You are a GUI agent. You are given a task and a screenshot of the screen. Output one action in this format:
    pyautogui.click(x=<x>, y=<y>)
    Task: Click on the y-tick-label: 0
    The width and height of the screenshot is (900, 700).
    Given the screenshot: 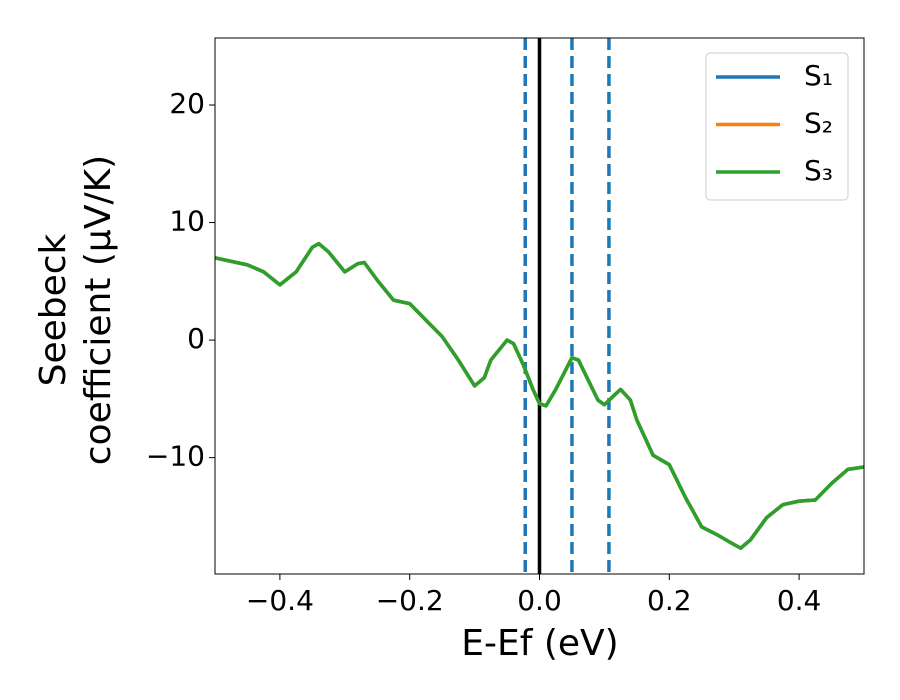 What is the action you would take?
    pyautogui.click(x=196, y=338)
    